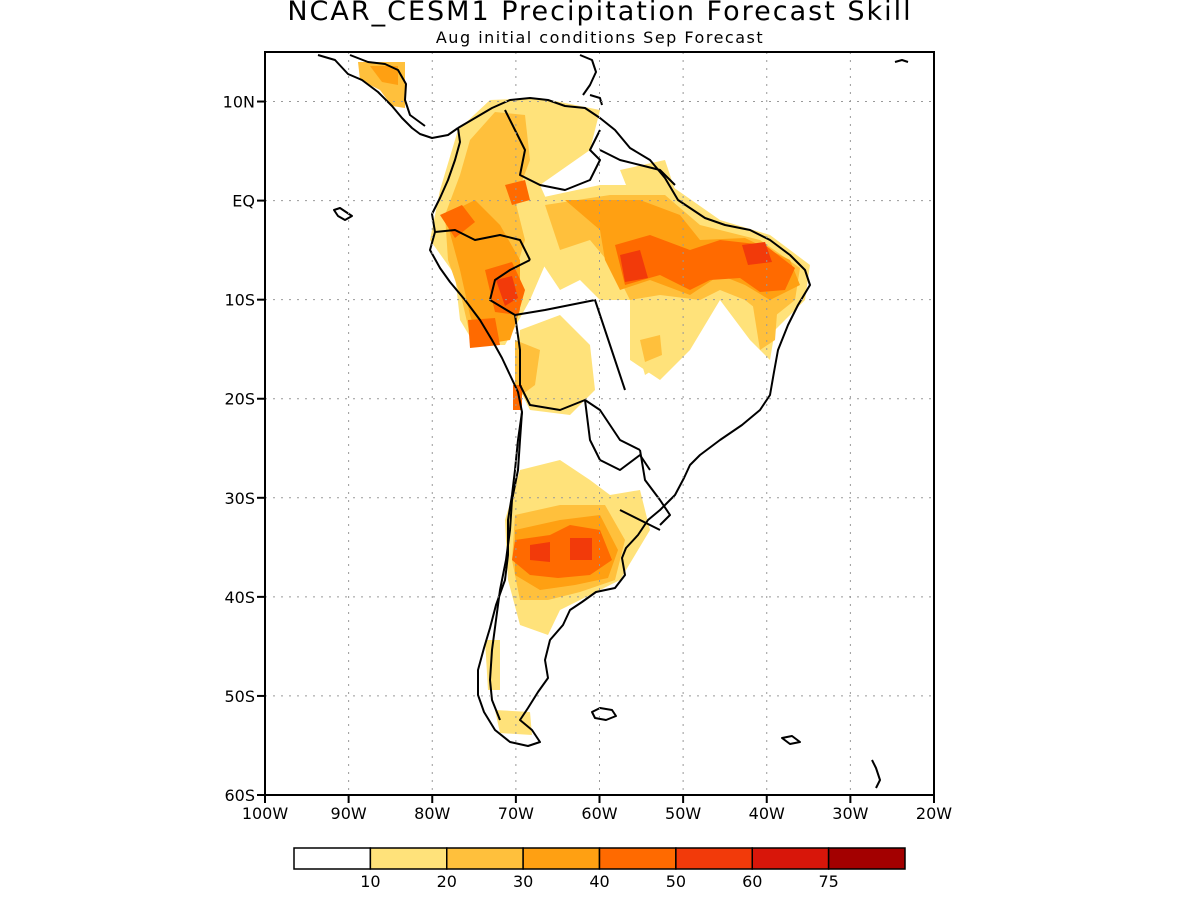 This screenshot has height=900, width=1200. I want to click on colorbar-label: 30, so click(523, 881).